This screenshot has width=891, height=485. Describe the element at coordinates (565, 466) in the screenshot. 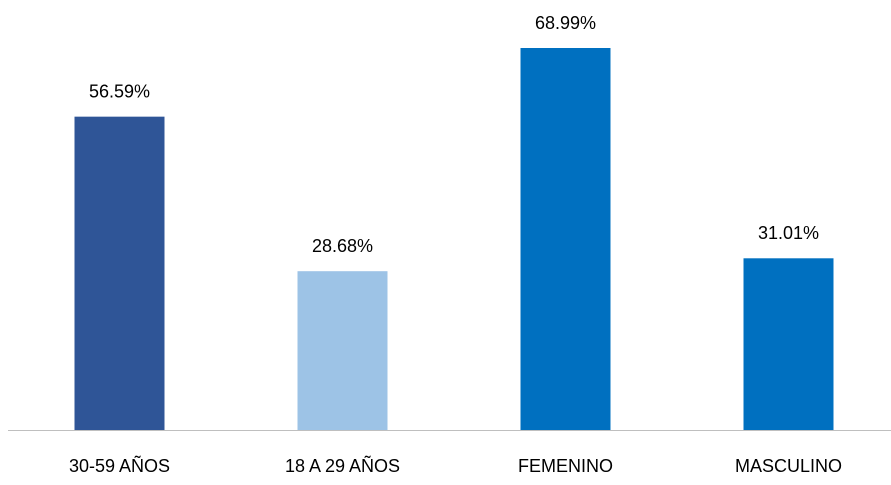

I see `x-tick-label: FEMENINO` at that location.